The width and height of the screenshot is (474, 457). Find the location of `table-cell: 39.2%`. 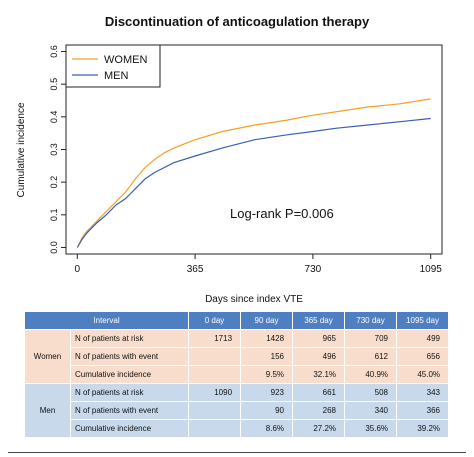

table-cell: 39.2% is located at coordinates (423, 428).